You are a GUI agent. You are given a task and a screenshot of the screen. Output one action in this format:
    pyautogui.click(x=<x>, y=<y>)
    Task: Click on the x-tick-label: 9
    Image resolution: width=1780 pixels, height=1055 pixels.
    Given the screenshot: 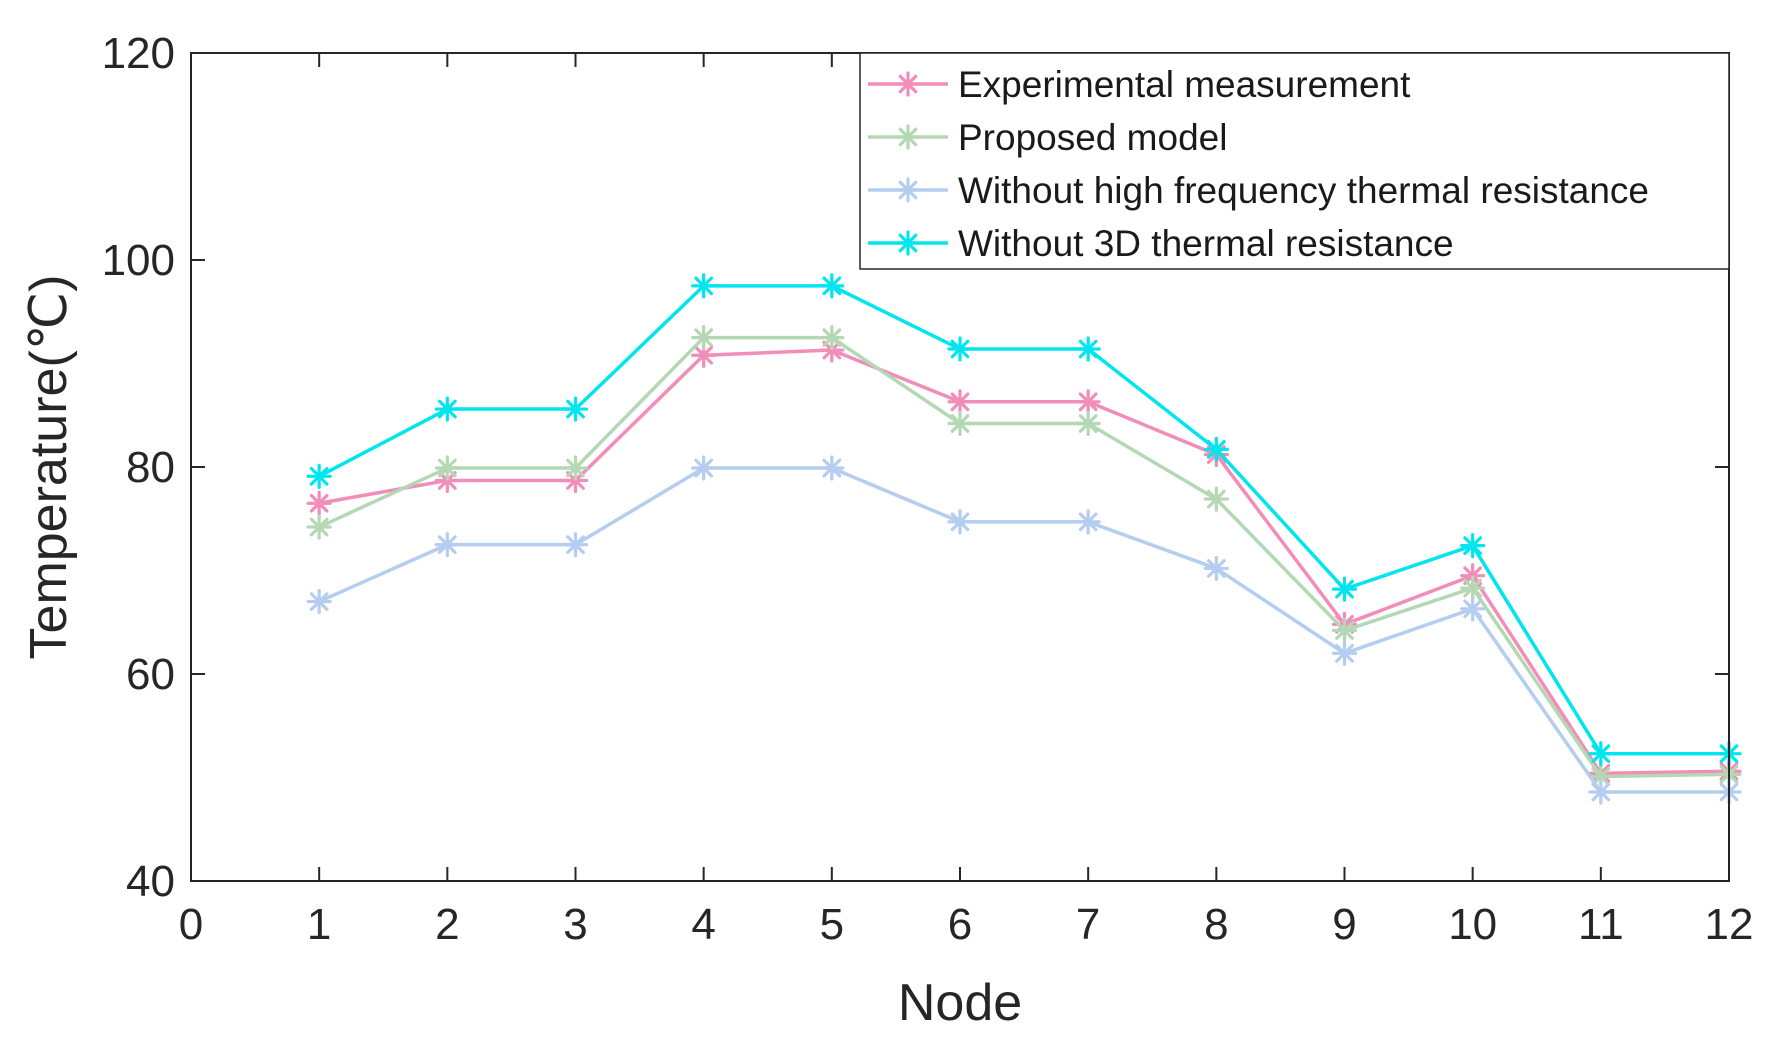 What is the action you would take?
    pyautogui.click(x=1344, y=924)
    